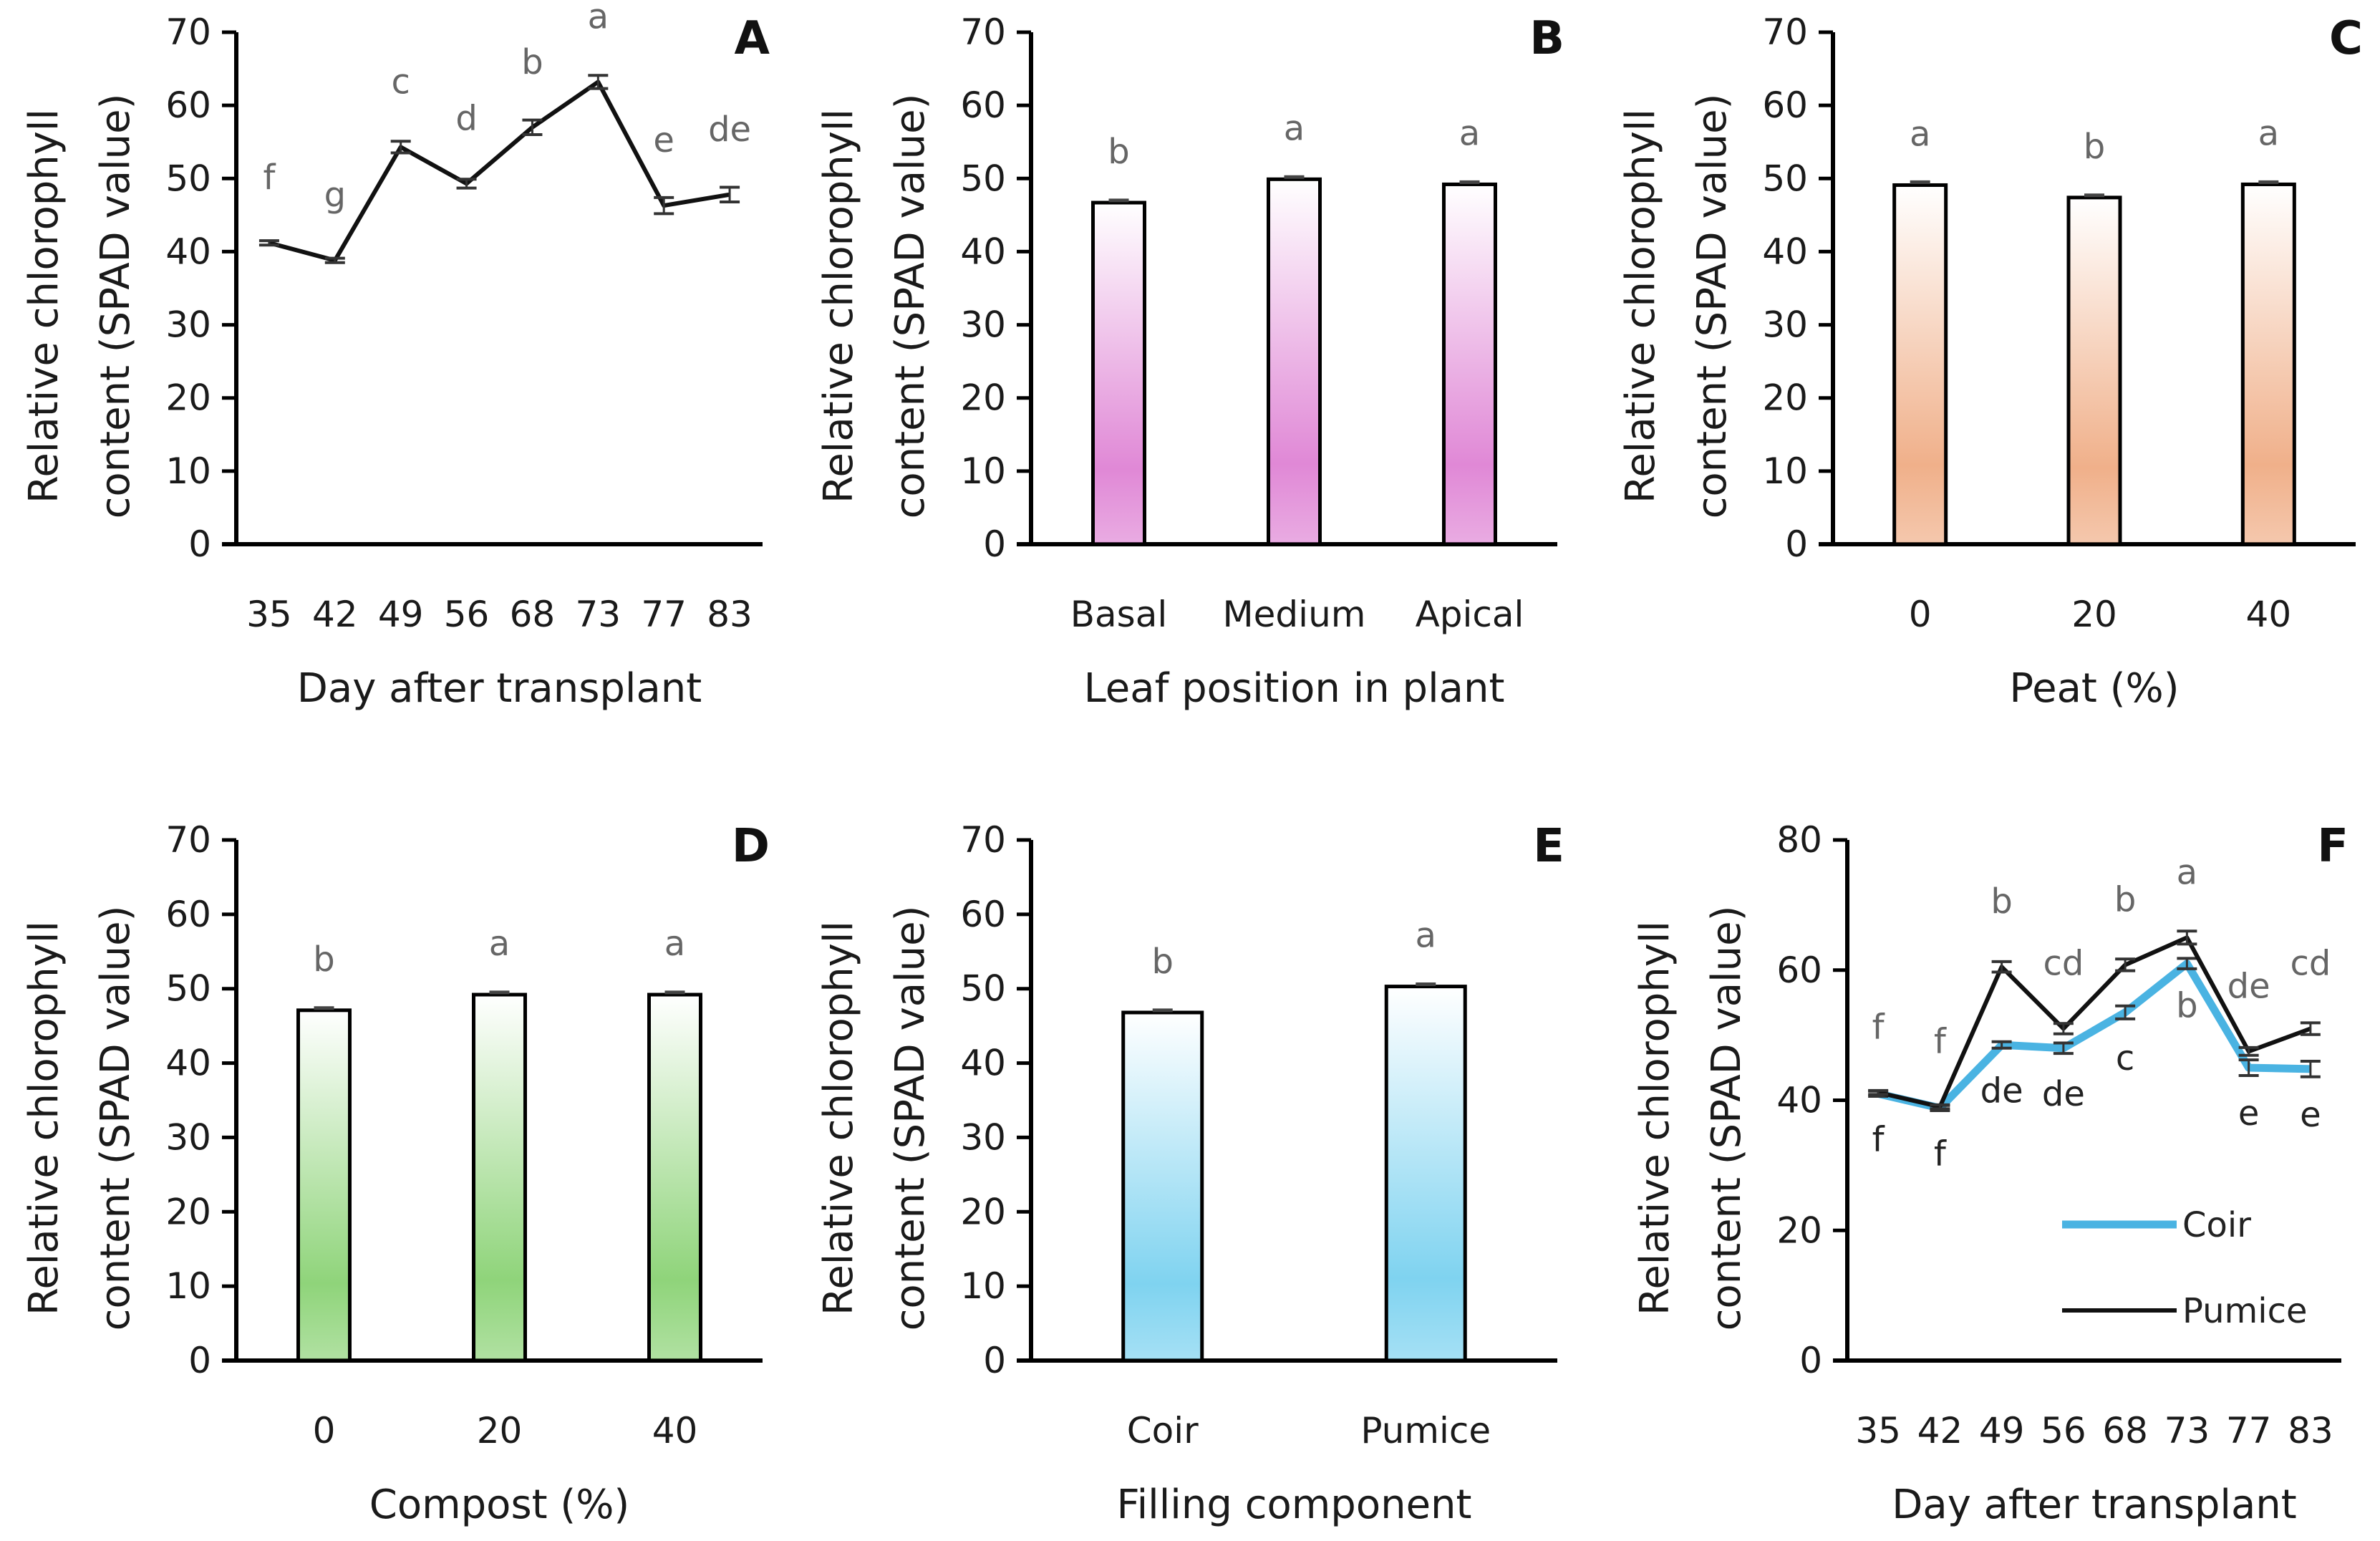  Describe the element at coordinates (2310, 1430) in the screenshot. I see `x-tick-label: 83` at that location.